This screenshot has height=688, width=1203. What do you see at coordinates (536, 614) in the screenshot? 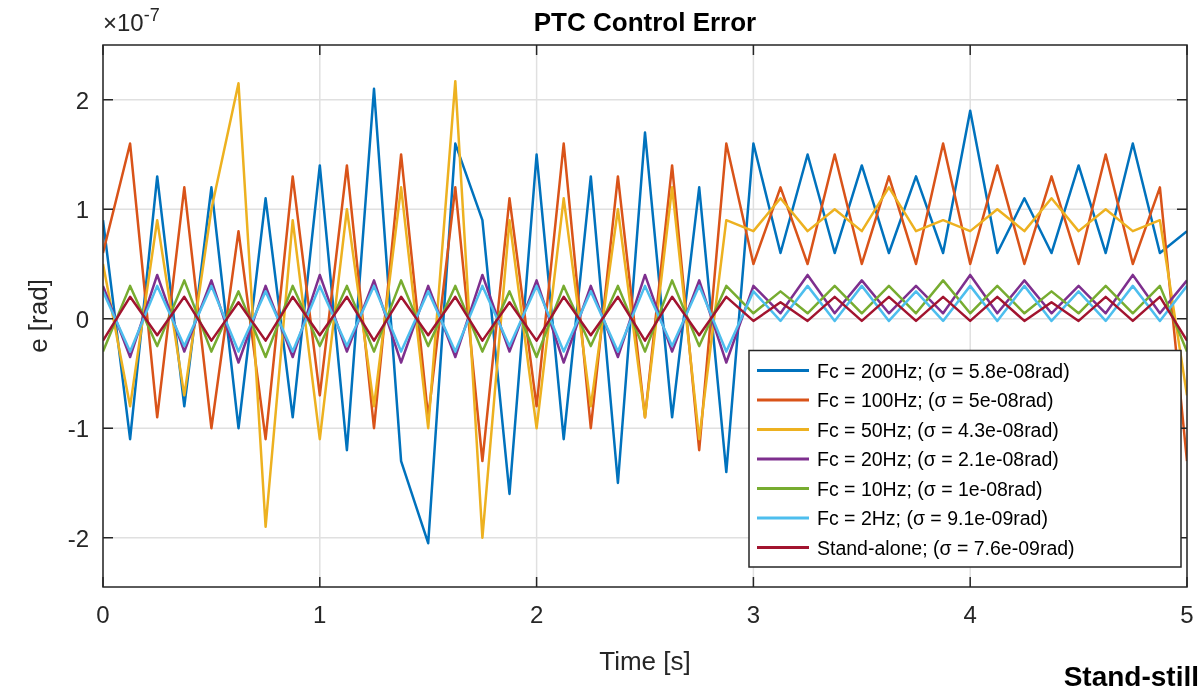
I see `x-tick-label: 2` at bounding box center [536, 614].